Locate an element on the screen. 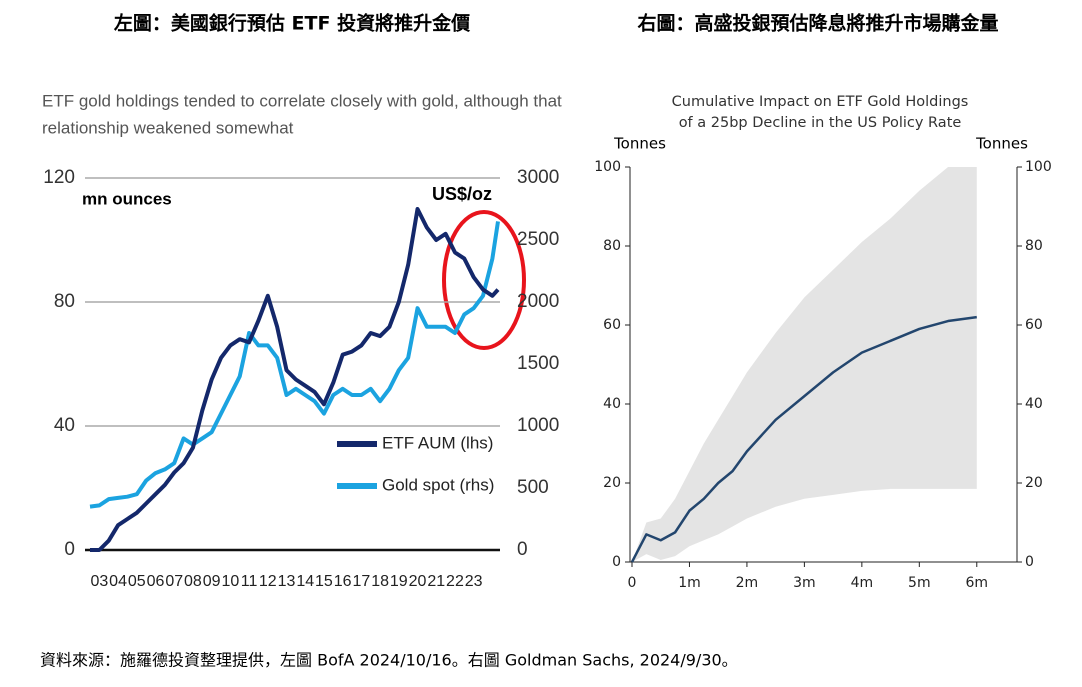 This screenshot has height=687, width=1082. y2-axis-label: US$/oz is located at coordinates (462, 194).